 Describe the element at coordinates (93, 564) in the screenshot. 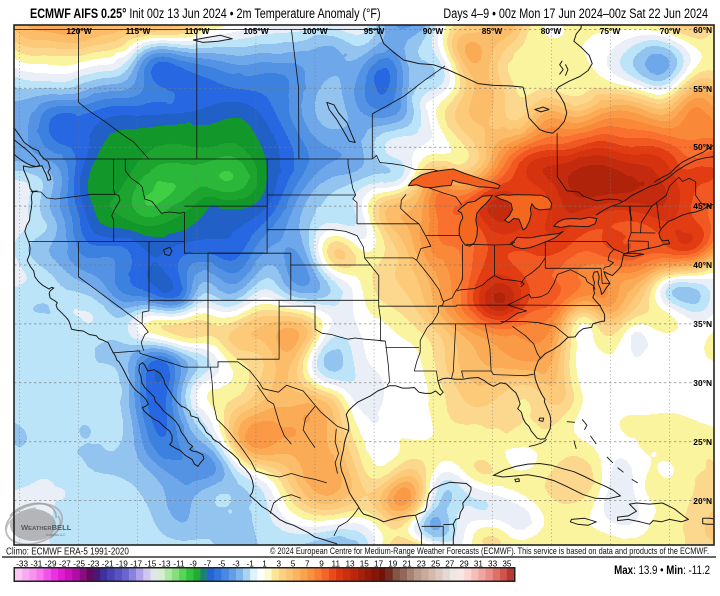

I see `svg-text: -23` at that location.